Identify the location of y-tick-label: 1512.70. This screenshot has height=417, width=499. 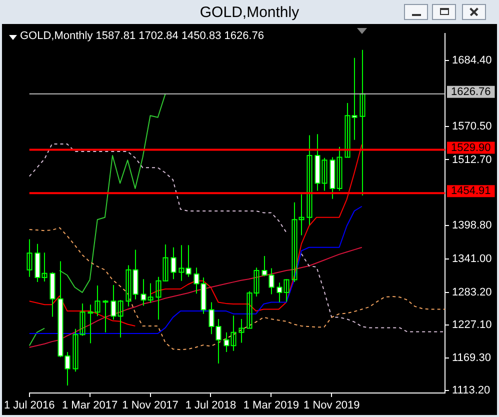
(472, 160).